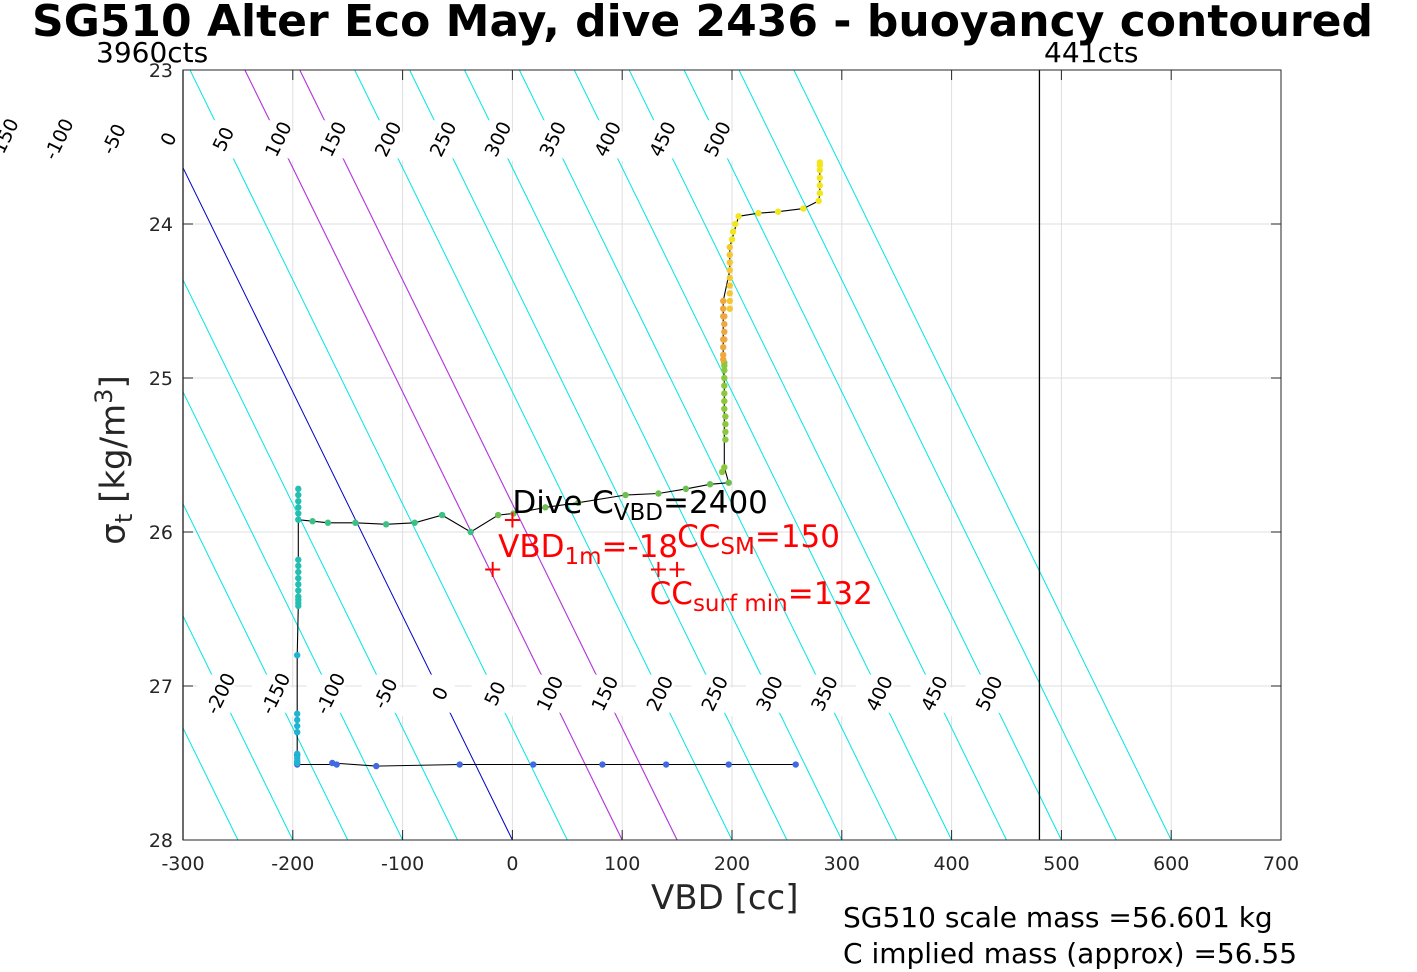 Image resolution: width=1417 pixels, height=972 pixels. What do you see at coordinates (161, 71) in the screenshot?
I see `y-tick-label: 23` at bounding box center [161, 71].